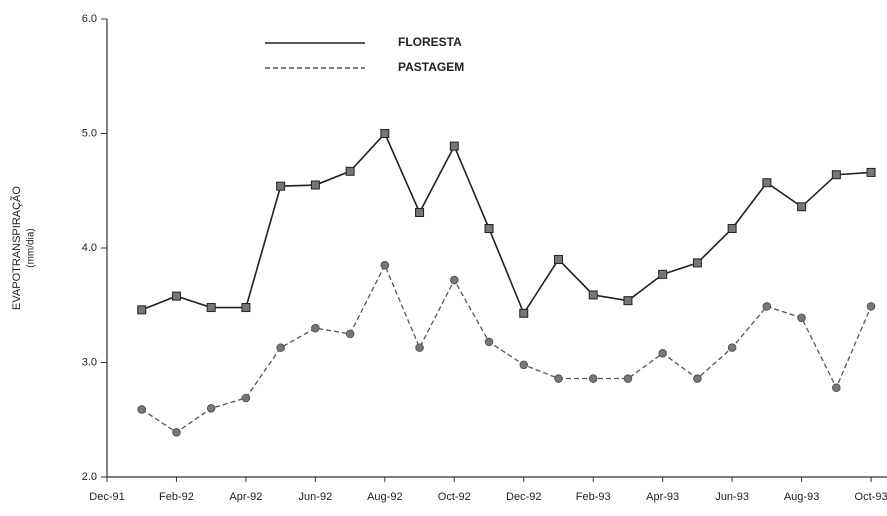  What do you see at coordinates (16, 248) in the screenshot?
I see `y-axis-label: EVAPOTRANSPIRAÇÃO` at bounding box center [16, 248].